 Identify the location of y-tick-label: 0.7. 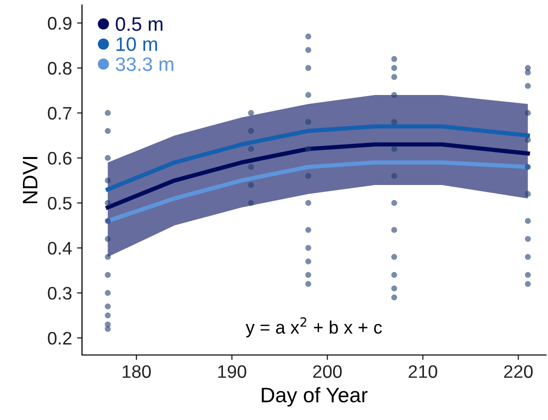
(60, 113).